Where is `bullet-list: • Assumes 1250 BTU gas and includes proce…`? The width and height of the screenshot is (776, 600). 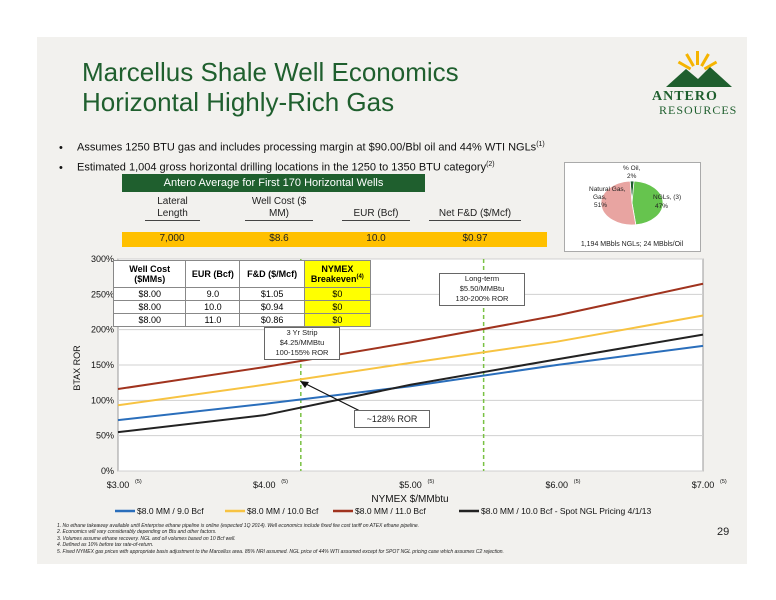
bullet-list: • Assumes 1250 BTU gas and includes proce… is located at coordinates (302, 158).